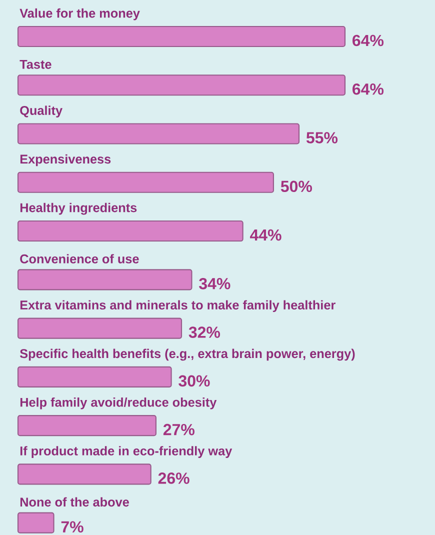 The height and width of the screenshot is (535, 435). What do you see at coordinates (194, 381) in the screenshot?
I see `data-label: 30%` at bounding box center [194, 381].